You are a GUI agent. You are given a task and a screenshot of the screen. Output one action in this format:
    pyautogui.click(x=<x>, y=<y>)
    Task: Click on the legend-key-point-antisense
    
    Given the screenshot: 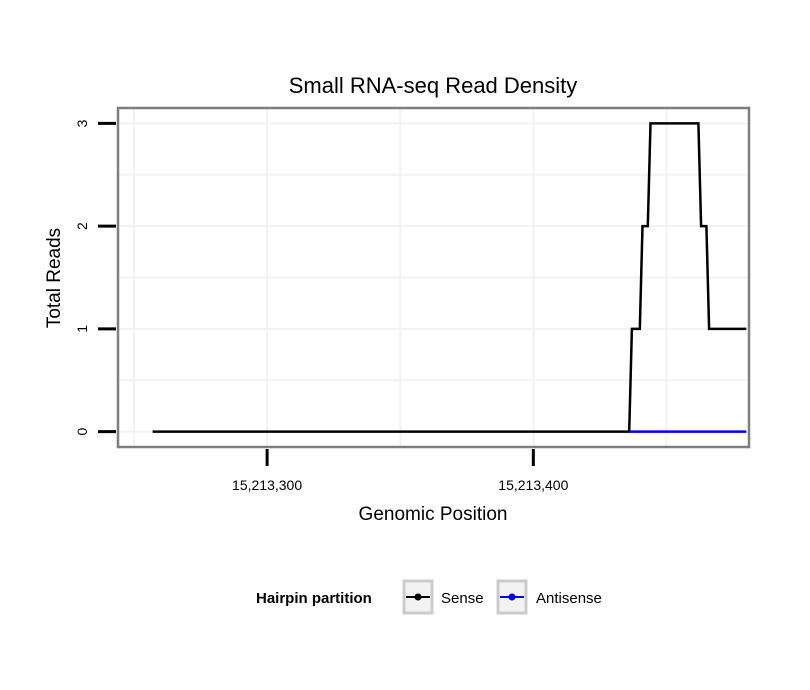 What is the action you would take?
    pyautogui.click(x=512, y=597)
    